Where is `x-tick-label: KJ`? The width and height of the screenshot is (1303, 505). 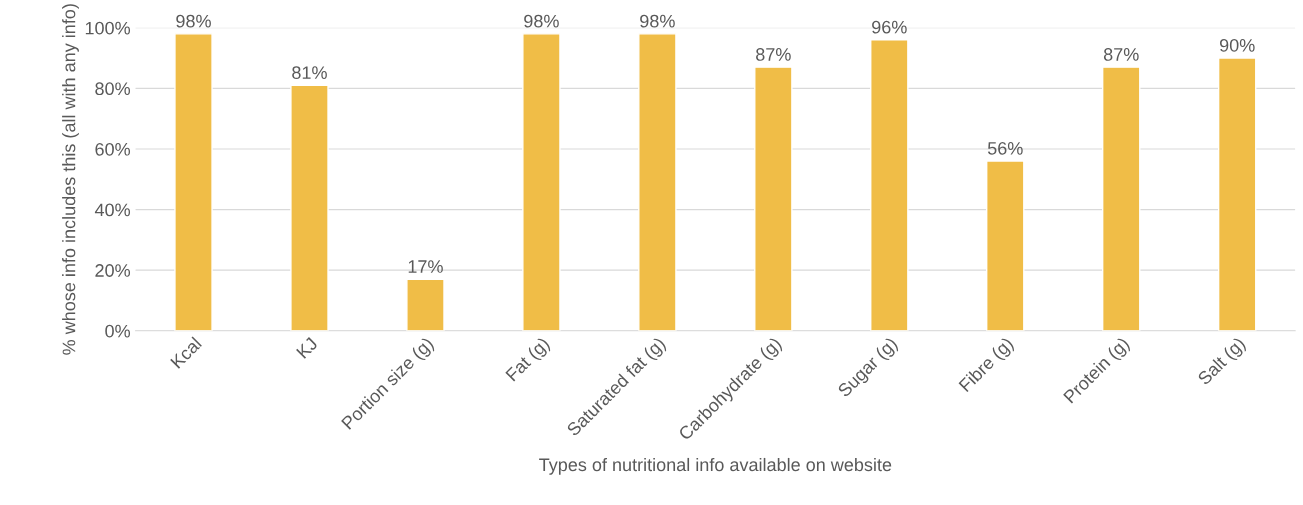
x-tick-label: KJ is located at coordinates (307, 348).